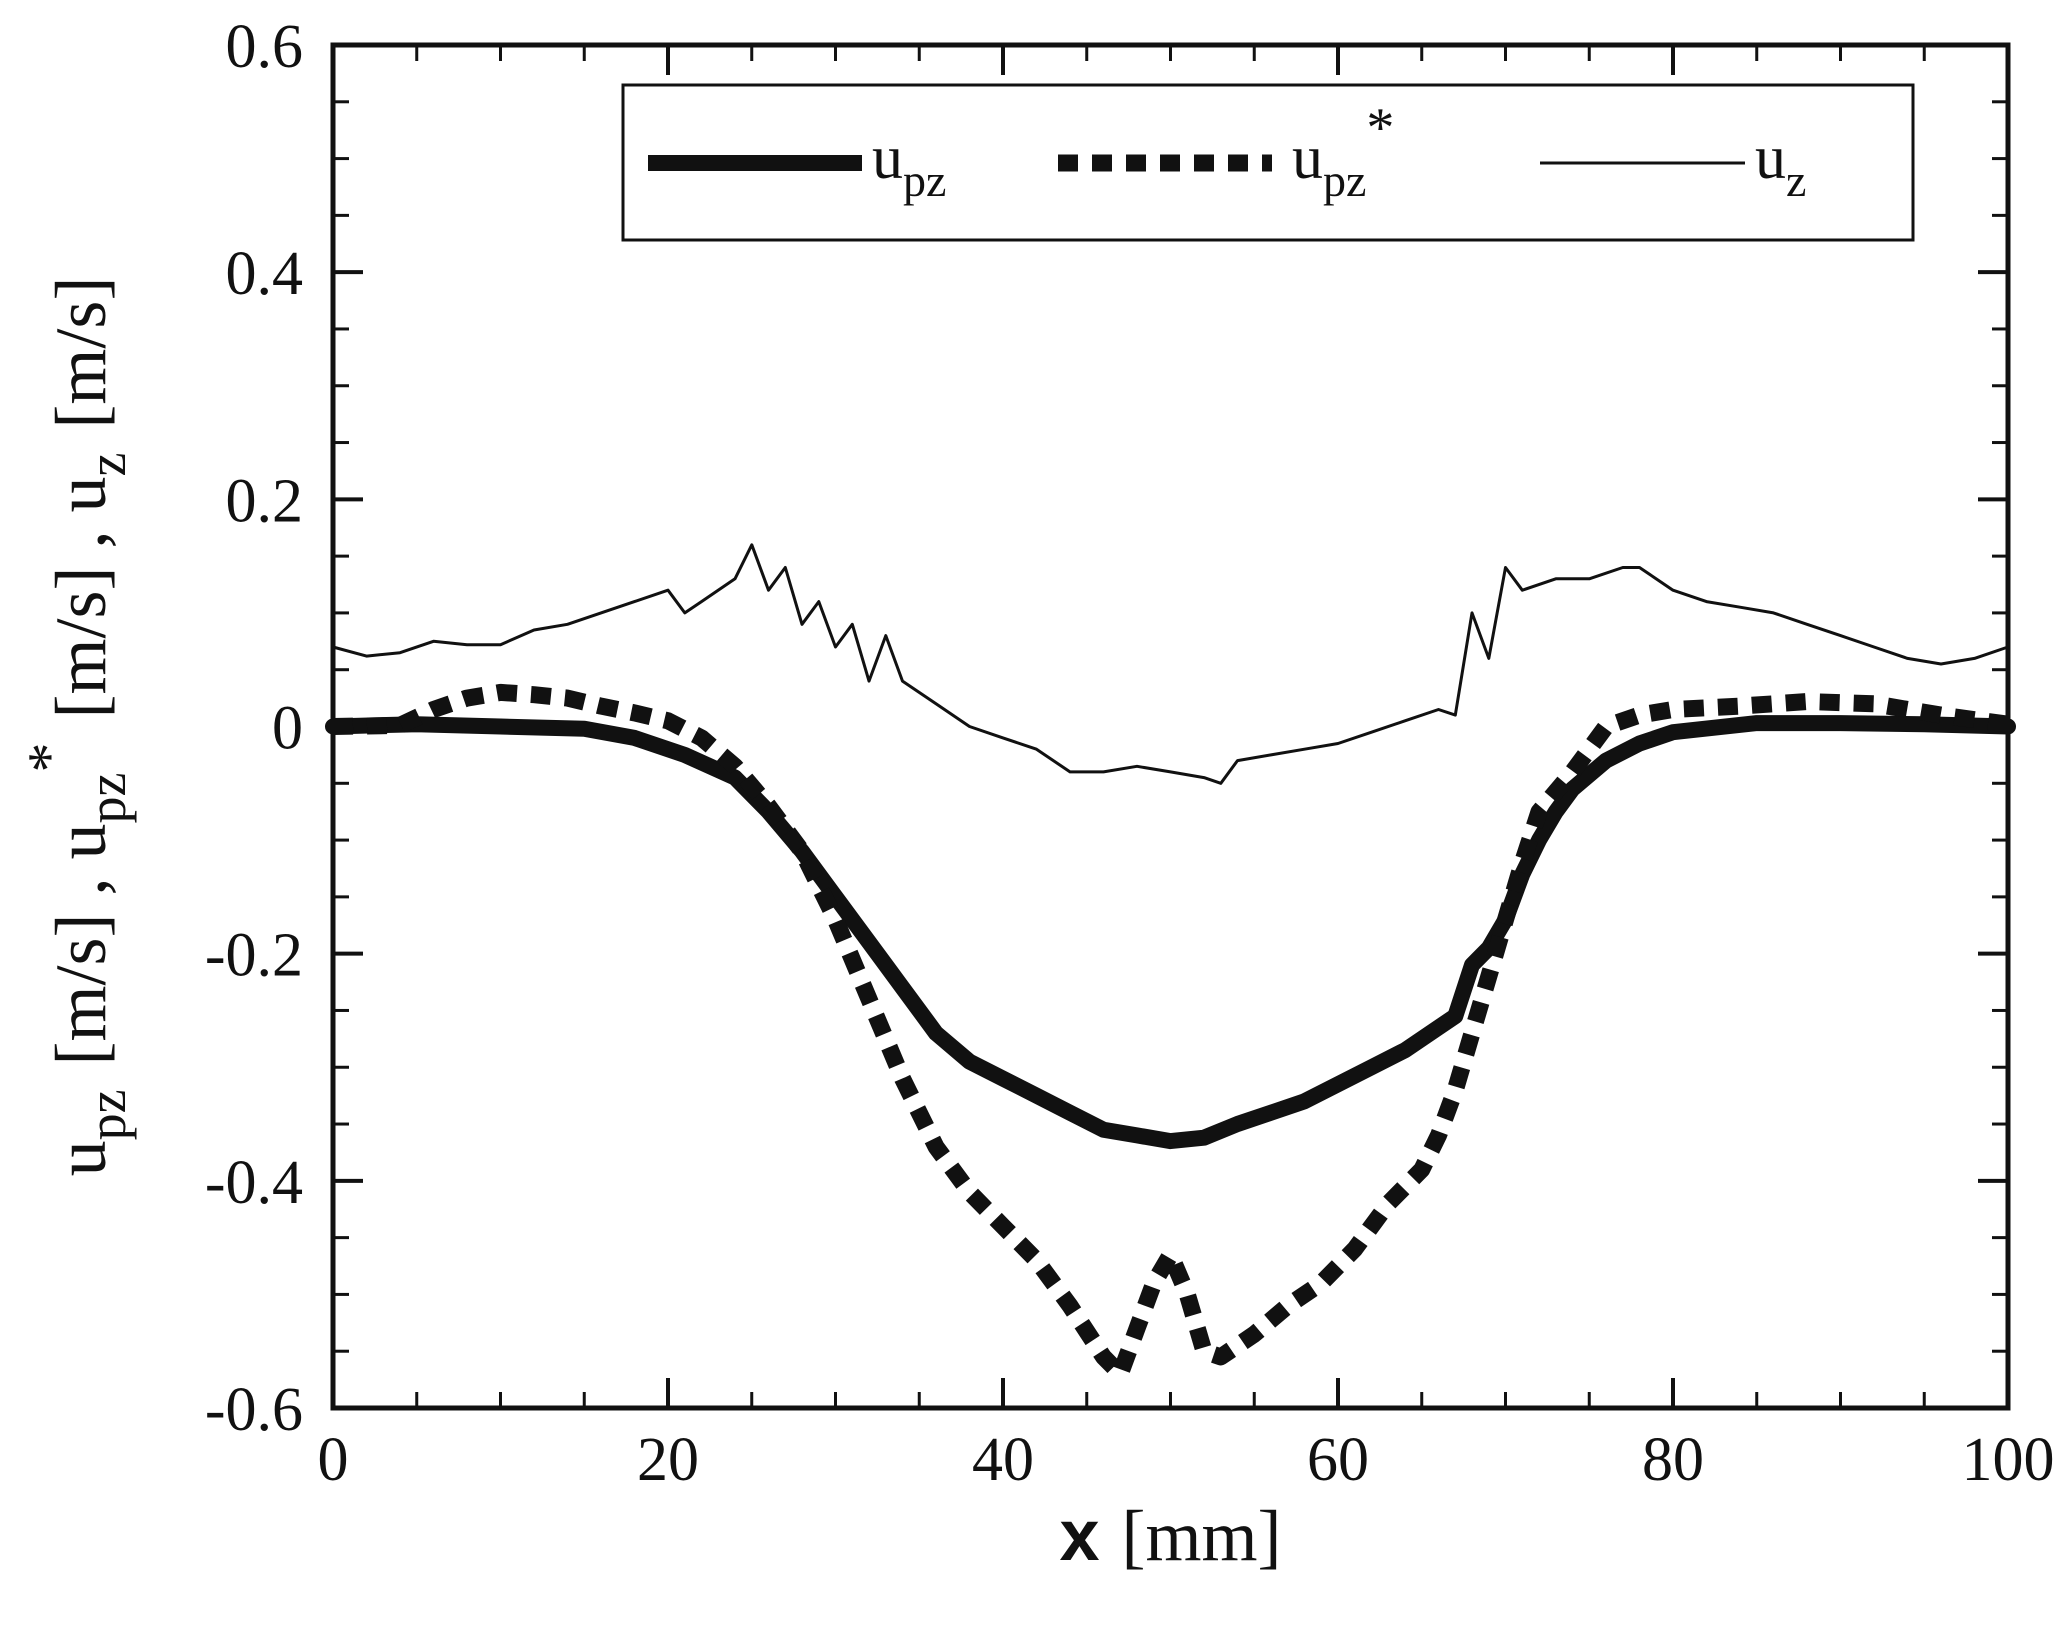 Image resolution: width=2065 pixels, height=1638 pixels. Describe the element at coordinates (287, 729) in the screenshot. I see `y-tick-label: 0` at that location.